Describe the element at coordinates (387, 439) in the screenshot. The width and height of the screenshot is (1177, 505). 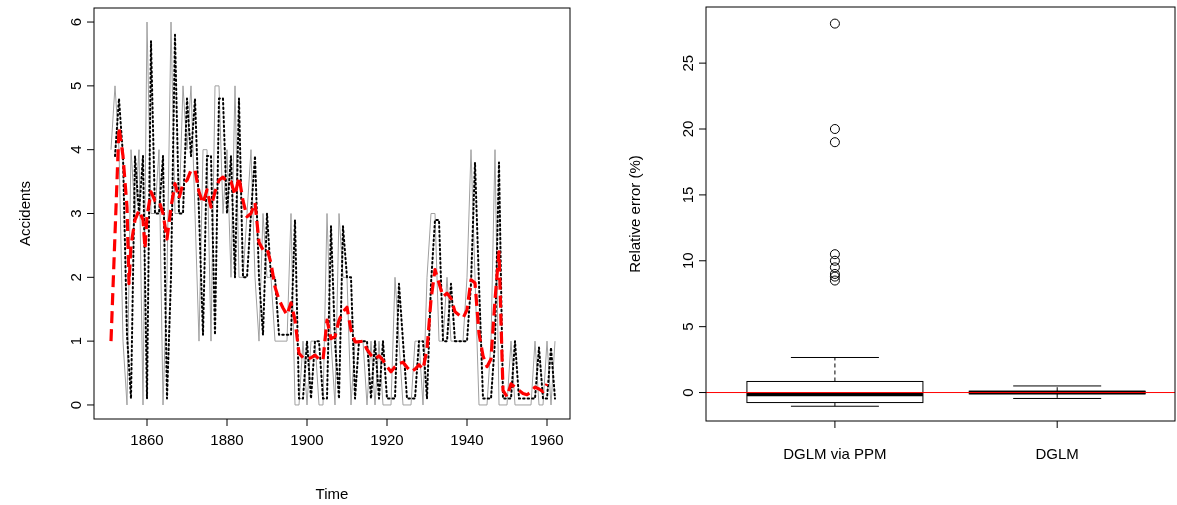
I see `x-tick-label: 1920` at that location.